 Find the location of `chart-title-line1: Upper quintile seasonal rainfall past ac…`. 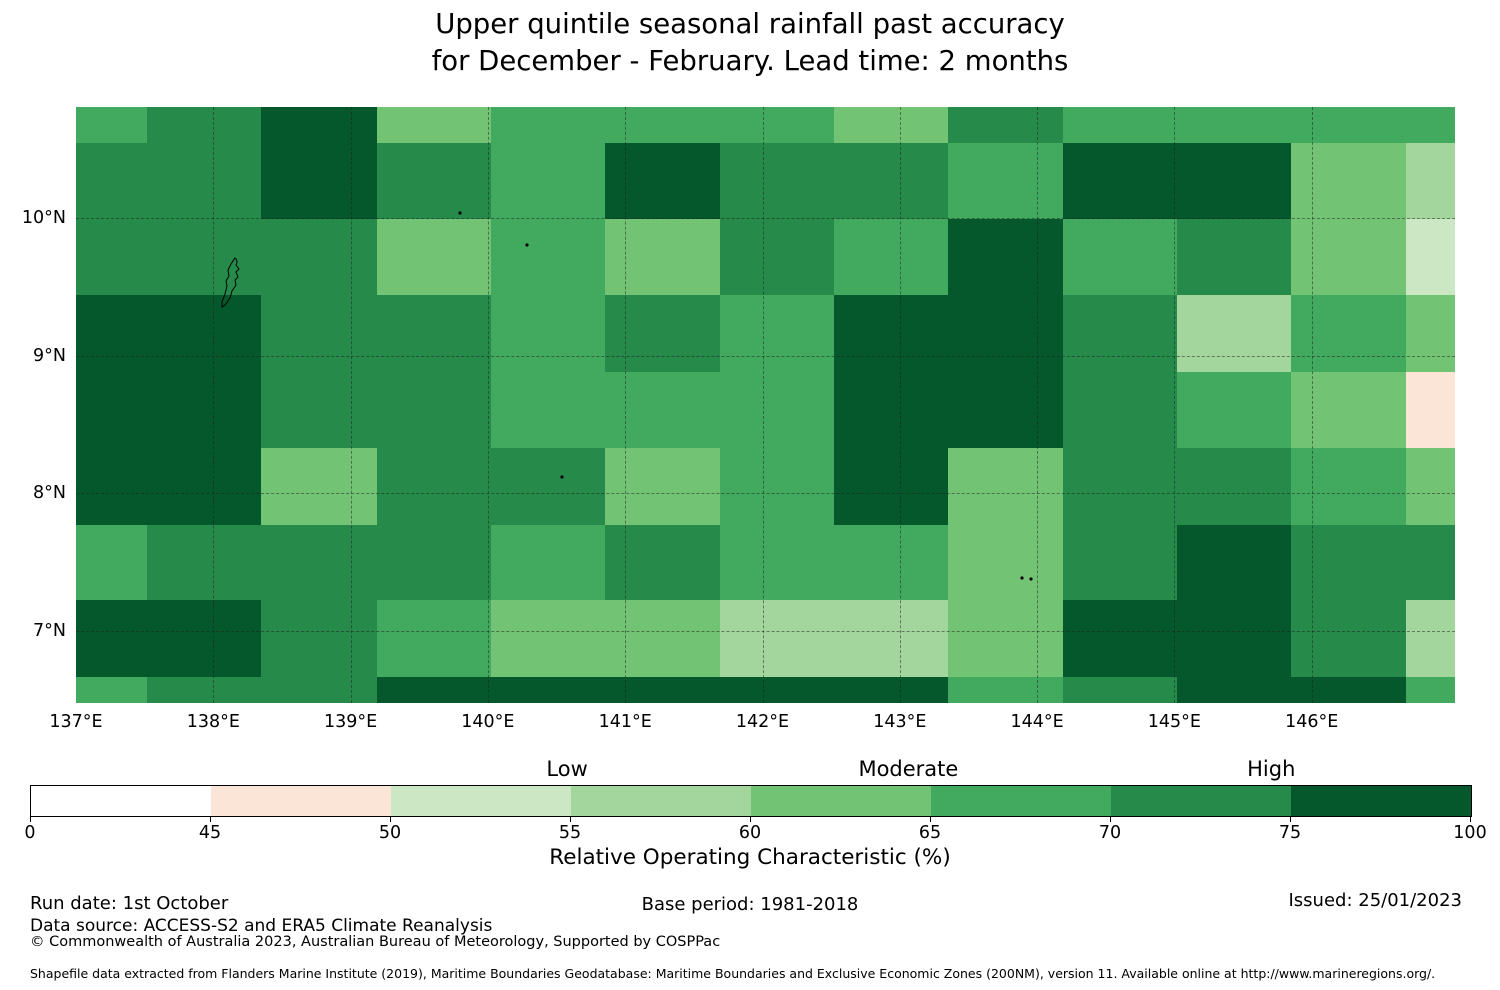

chart-title-line1: Upper quintile seasonal rainfall past ac… is located at coordinates (750, 24).